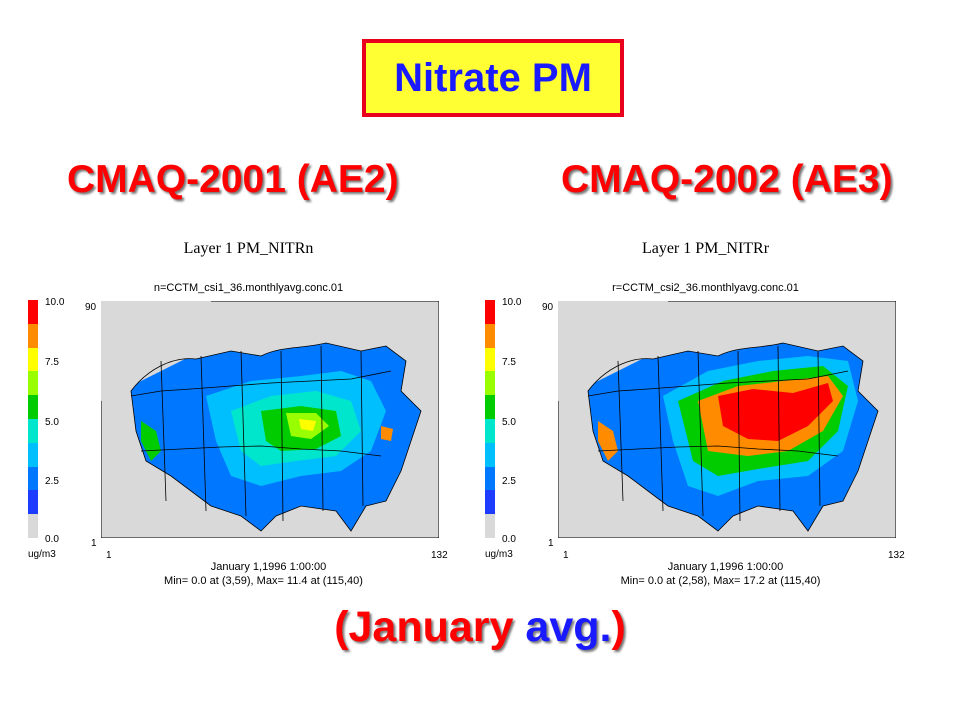 The height and width of the screenshot is (720, 960). What do you see at coordinates (430, 627) in the screenshot?
I see `avg-caption-open: (January` at bounding box center [430, 627].